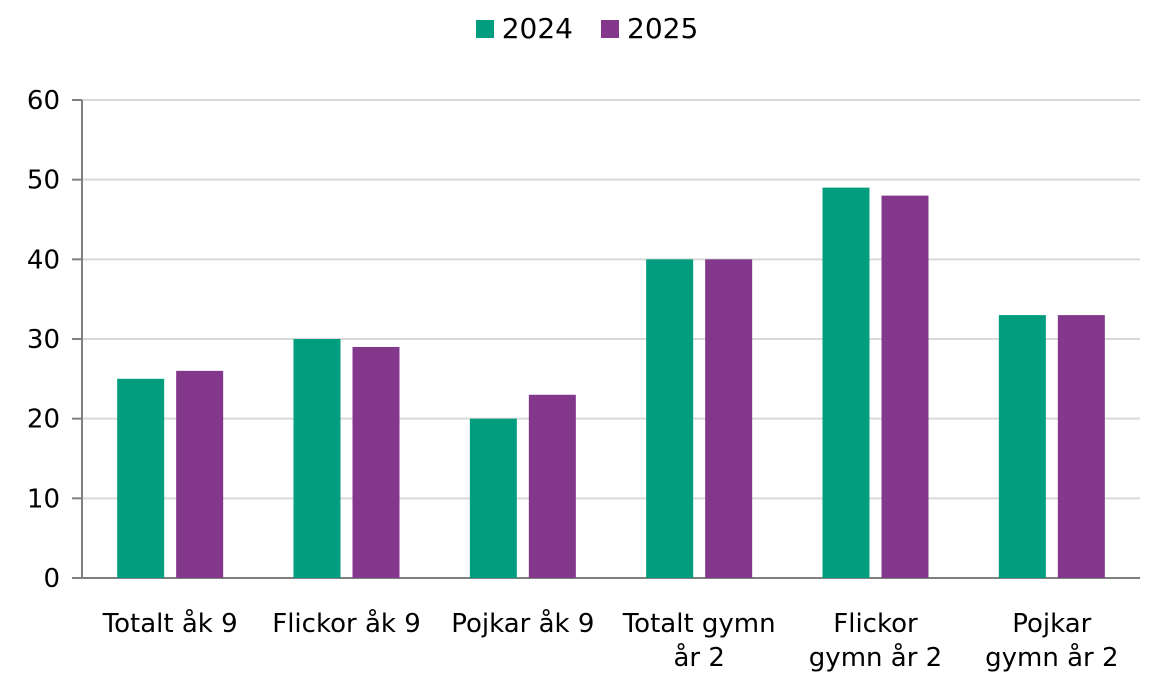 The height and width of the screenshot is (694, 1174). What do you see at coordinates (51, 579) in the screenshot?
I see `y-tick-label-0: 0` at bounding box center [51, 579].